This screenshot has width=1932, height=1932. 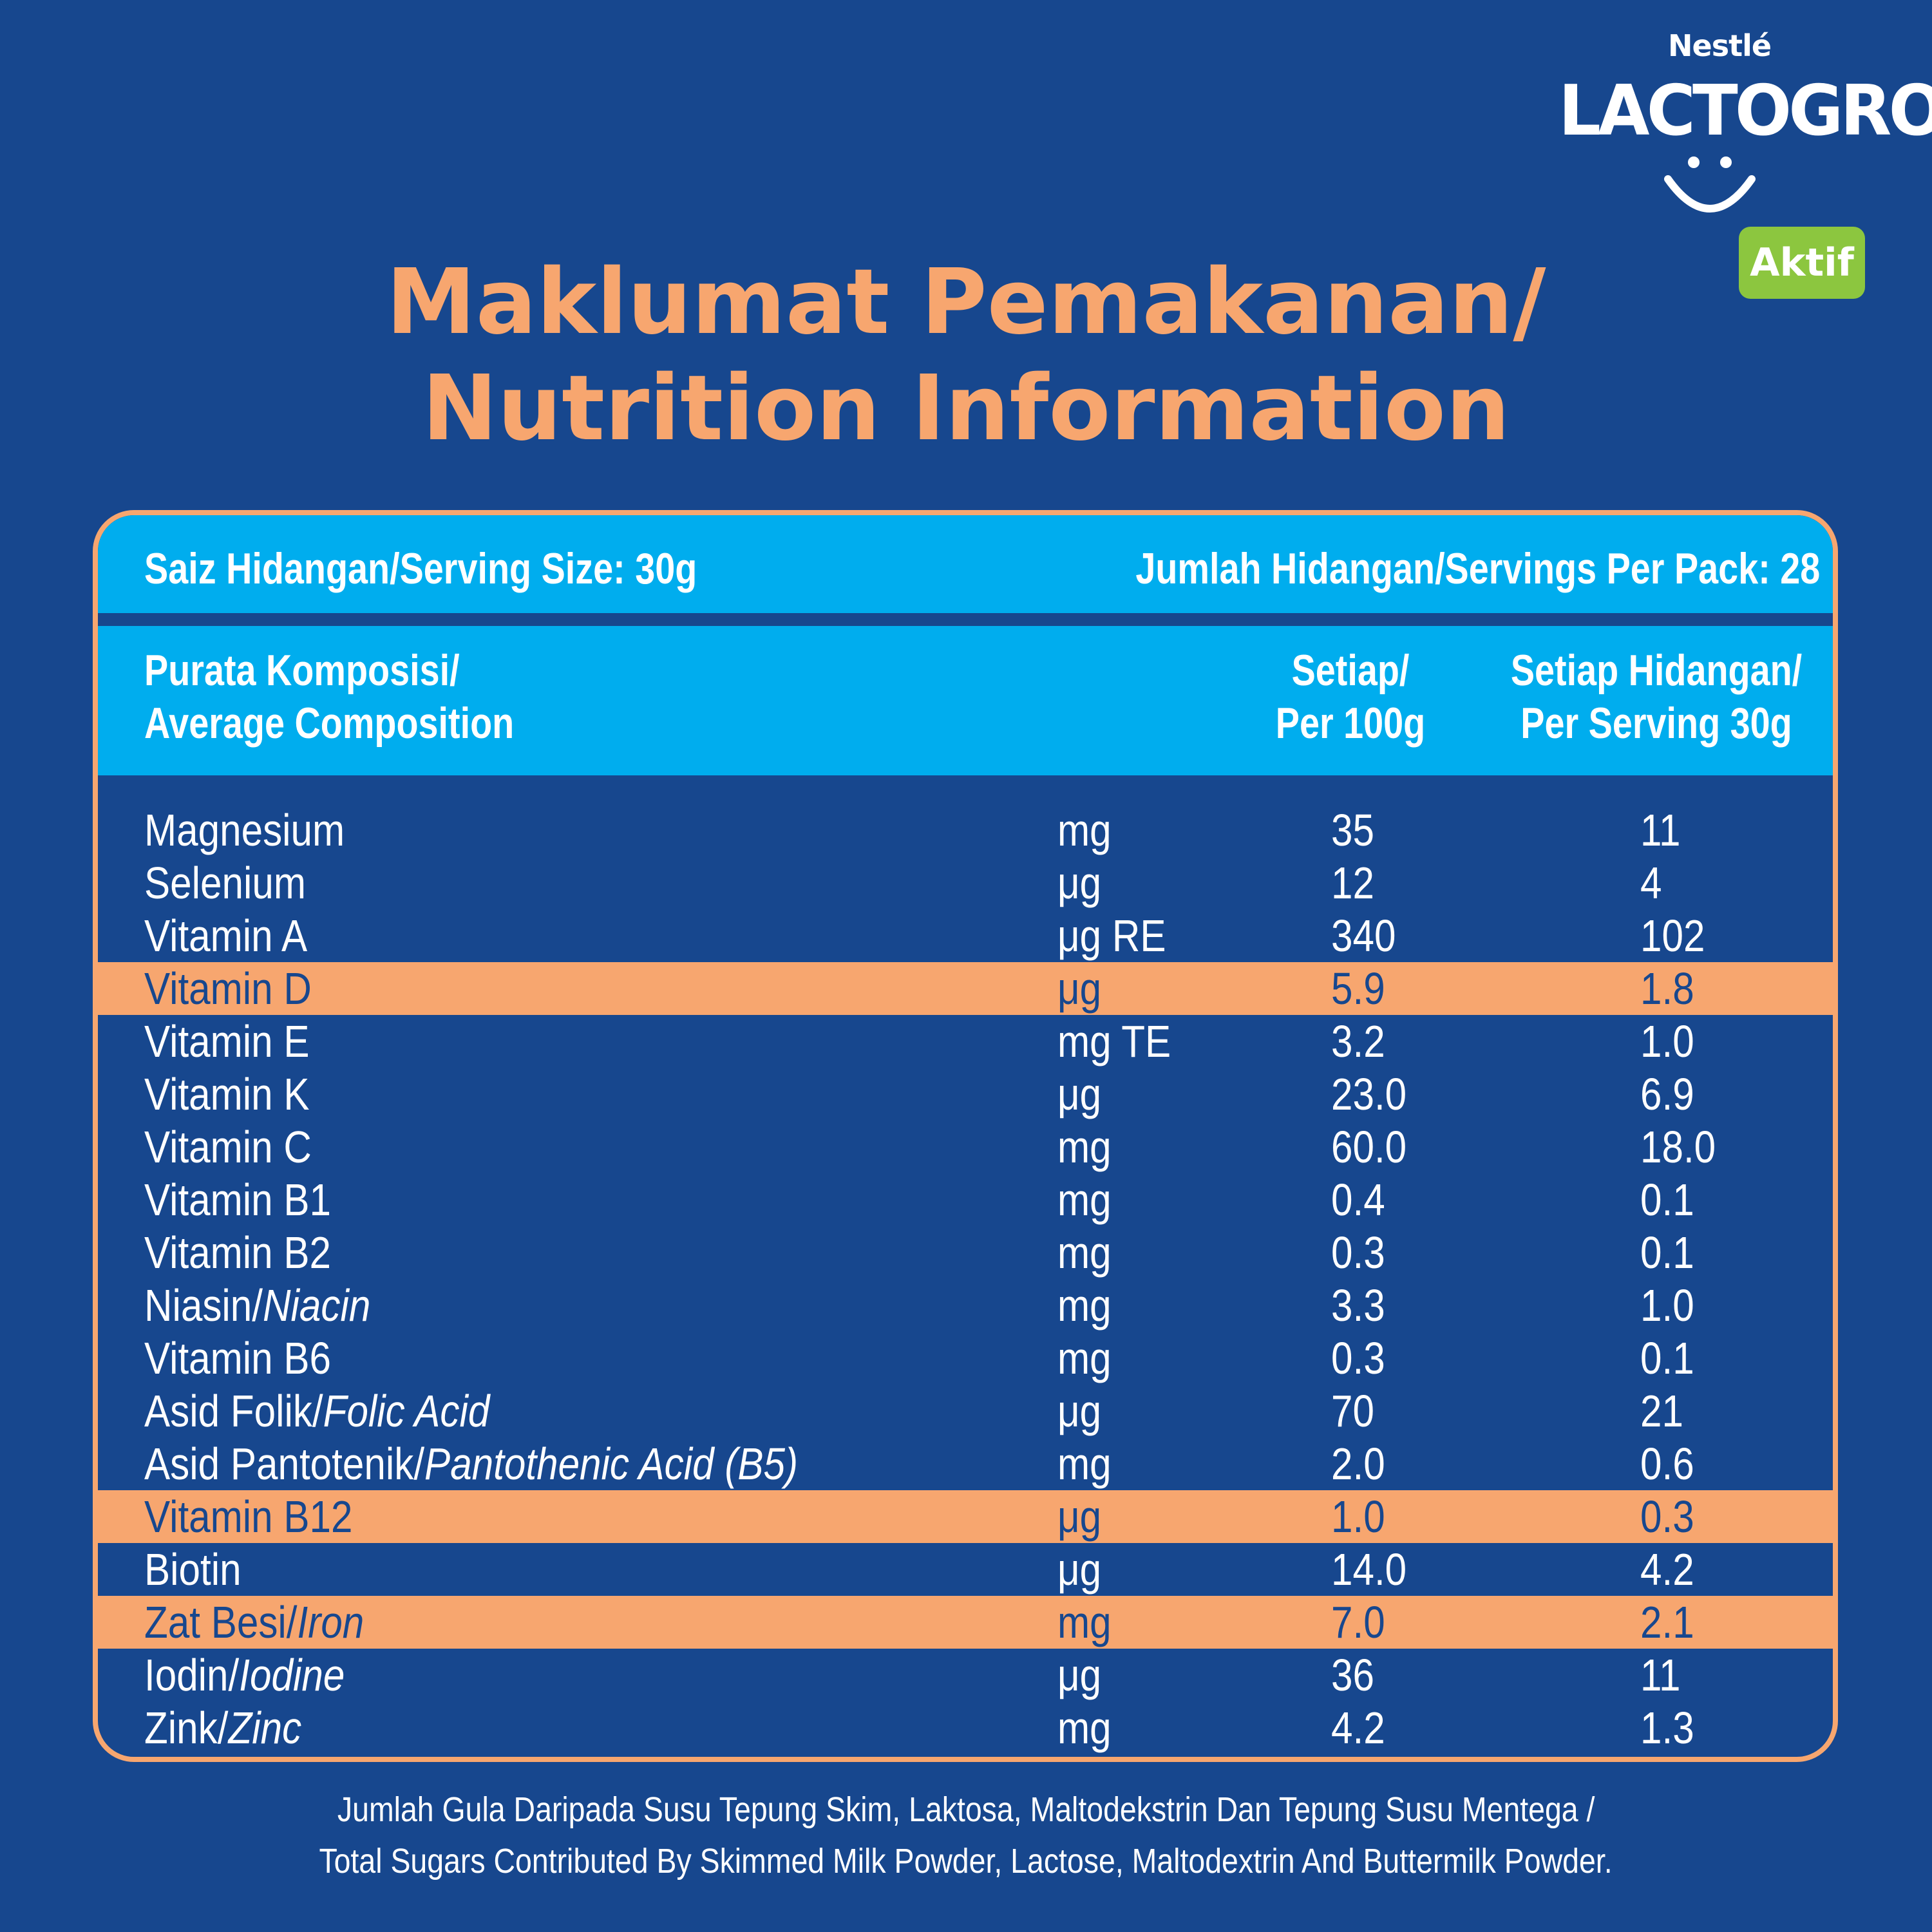 I want to click on page-title-line2: Nutrition Information, so click(x=966, y=409).